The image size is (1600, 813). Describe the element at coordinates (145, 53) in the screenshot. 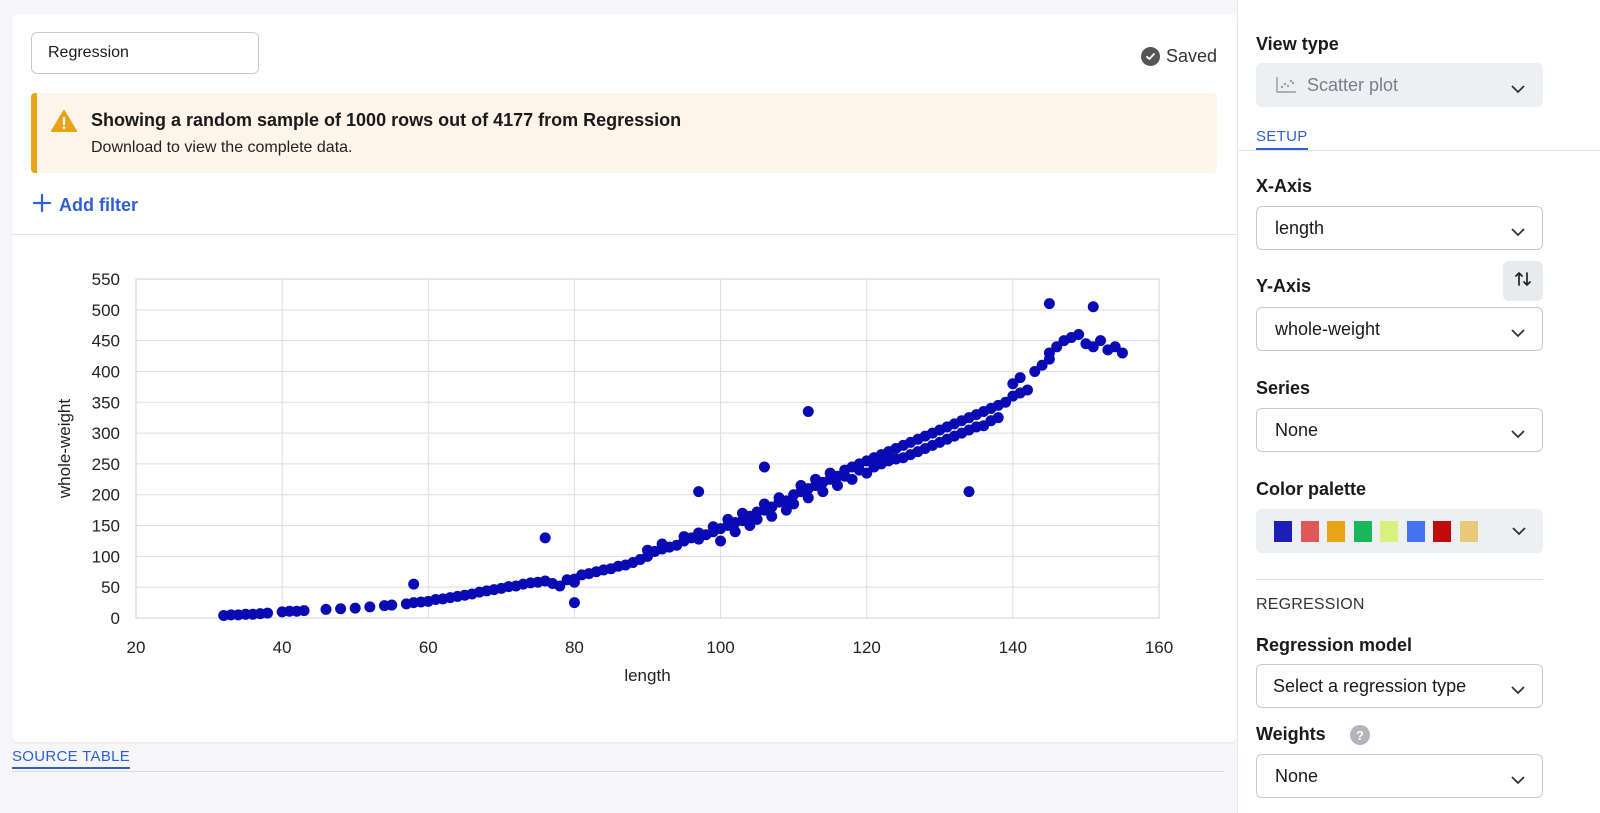

I see `visualization-name-input` at that location.